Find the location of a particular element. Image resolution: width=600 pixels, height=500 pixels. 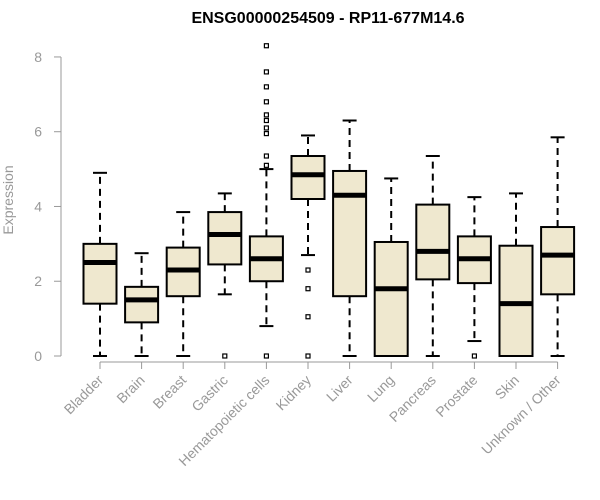

y-tick-label-4: 4 is located at coordinates (38, 206).